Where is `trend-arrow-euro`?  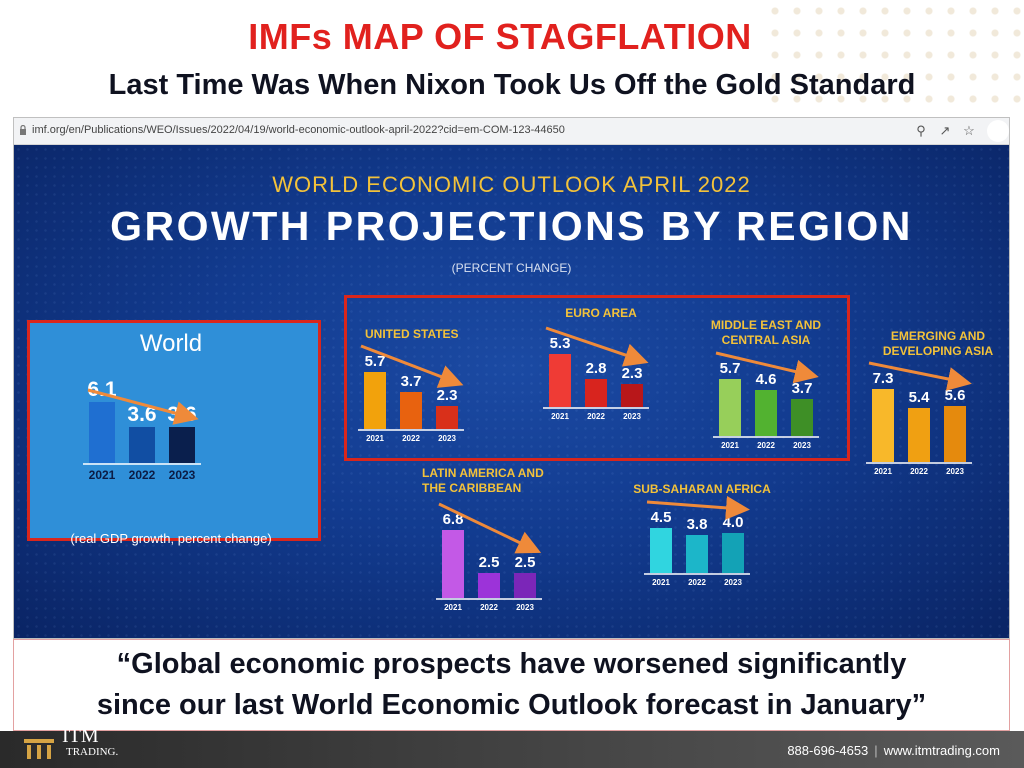 trend-arrow-euro is located at coordinates (597, 346).